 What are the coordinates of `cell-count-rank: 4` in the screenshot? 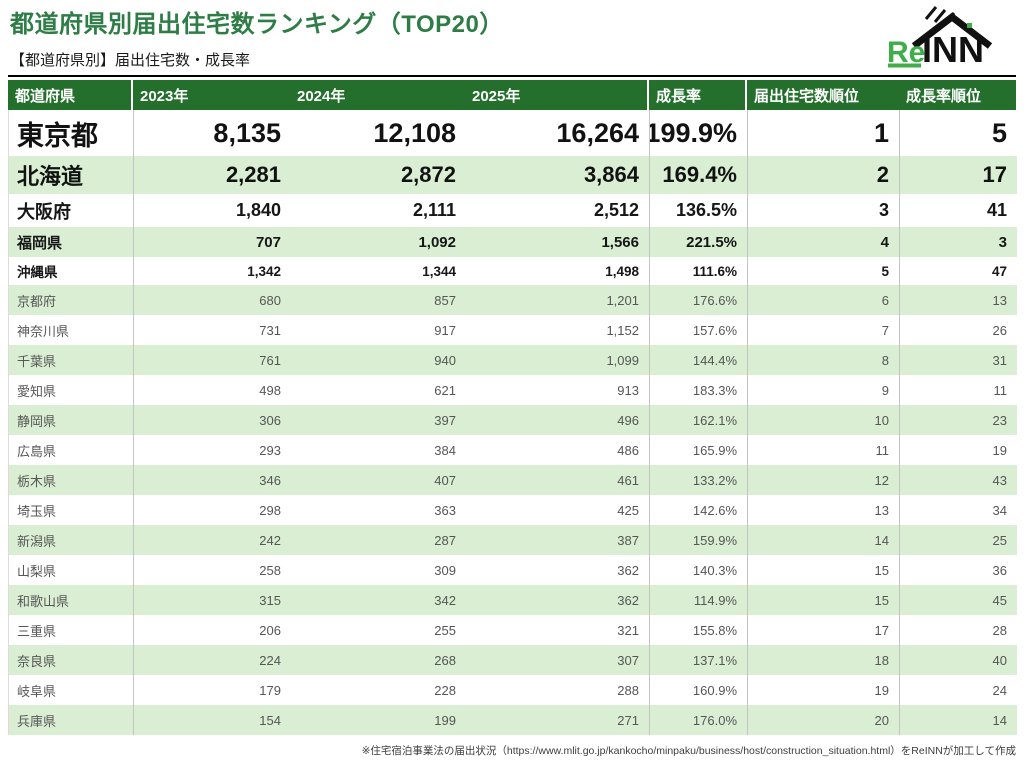 It's located at (824, 242).